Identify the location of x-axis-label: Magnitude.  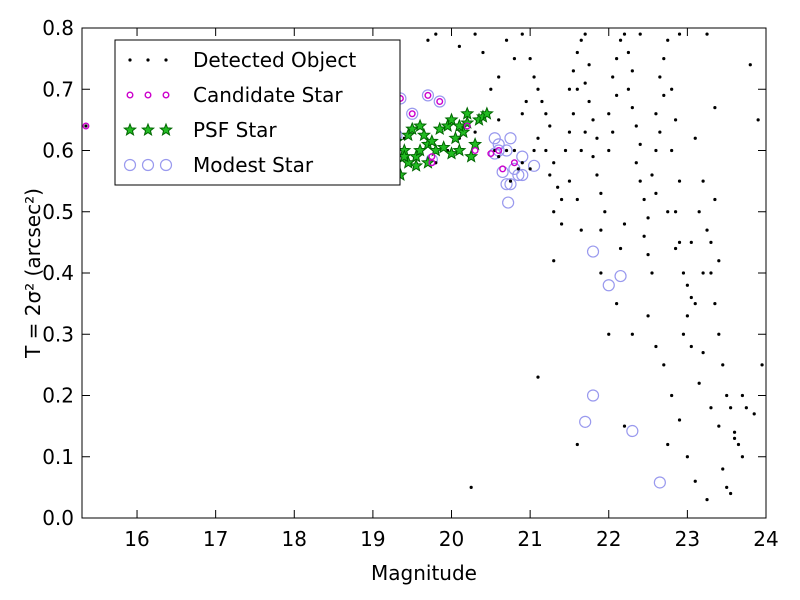
(424, 573).